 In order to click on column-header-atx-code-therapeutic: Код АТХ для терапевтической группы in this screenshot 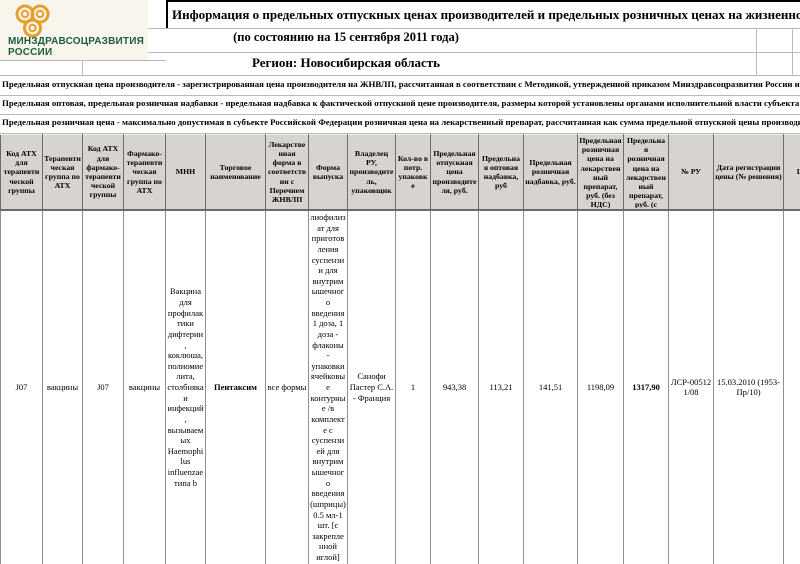, I will do `click(22, 173)`.